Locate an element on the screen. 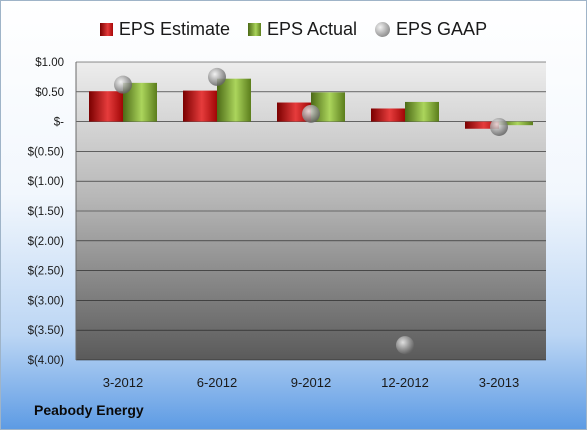 This screenshot has height=430, width=587. legend-item-actual: EPS Actual is located at coordinates (302, 29).